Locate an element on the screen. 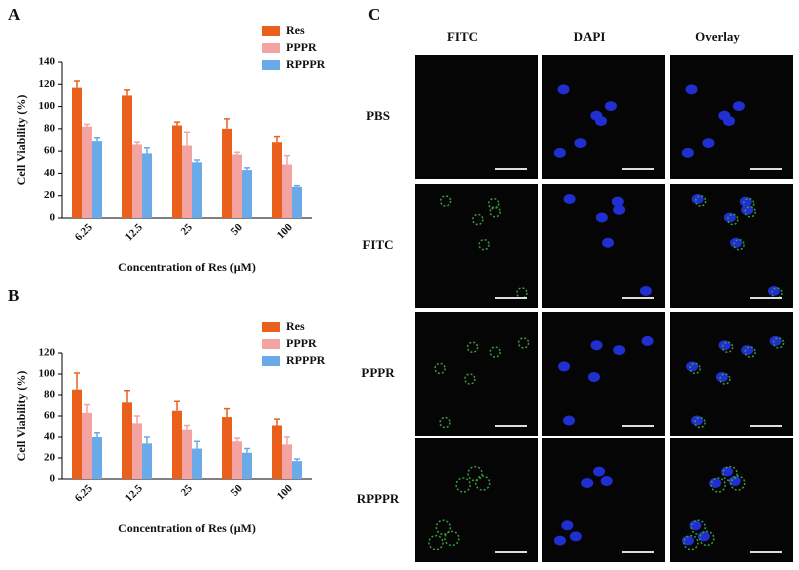 This screenshot has width=799, height=570. x-tick-label: 50 is located at coordinates (237, 229).